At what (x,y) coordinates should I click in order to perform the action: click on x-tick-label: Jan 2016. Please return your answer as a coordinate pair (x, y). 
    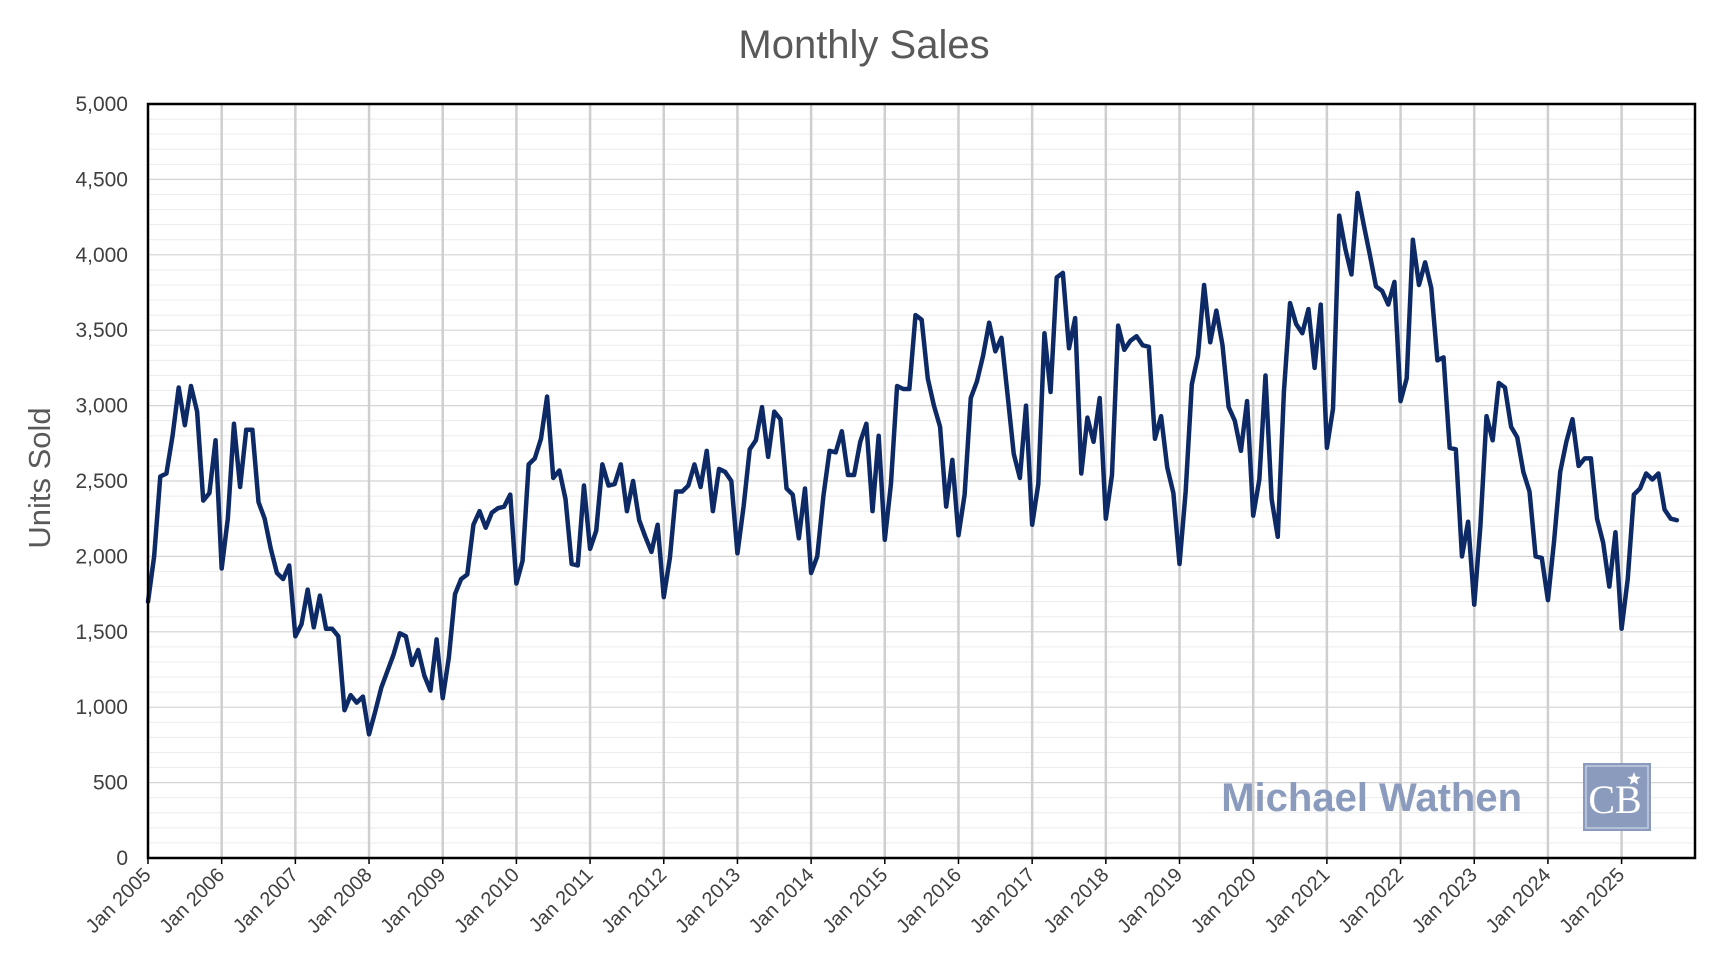
    Looking at the image, I should click on (929, 901).